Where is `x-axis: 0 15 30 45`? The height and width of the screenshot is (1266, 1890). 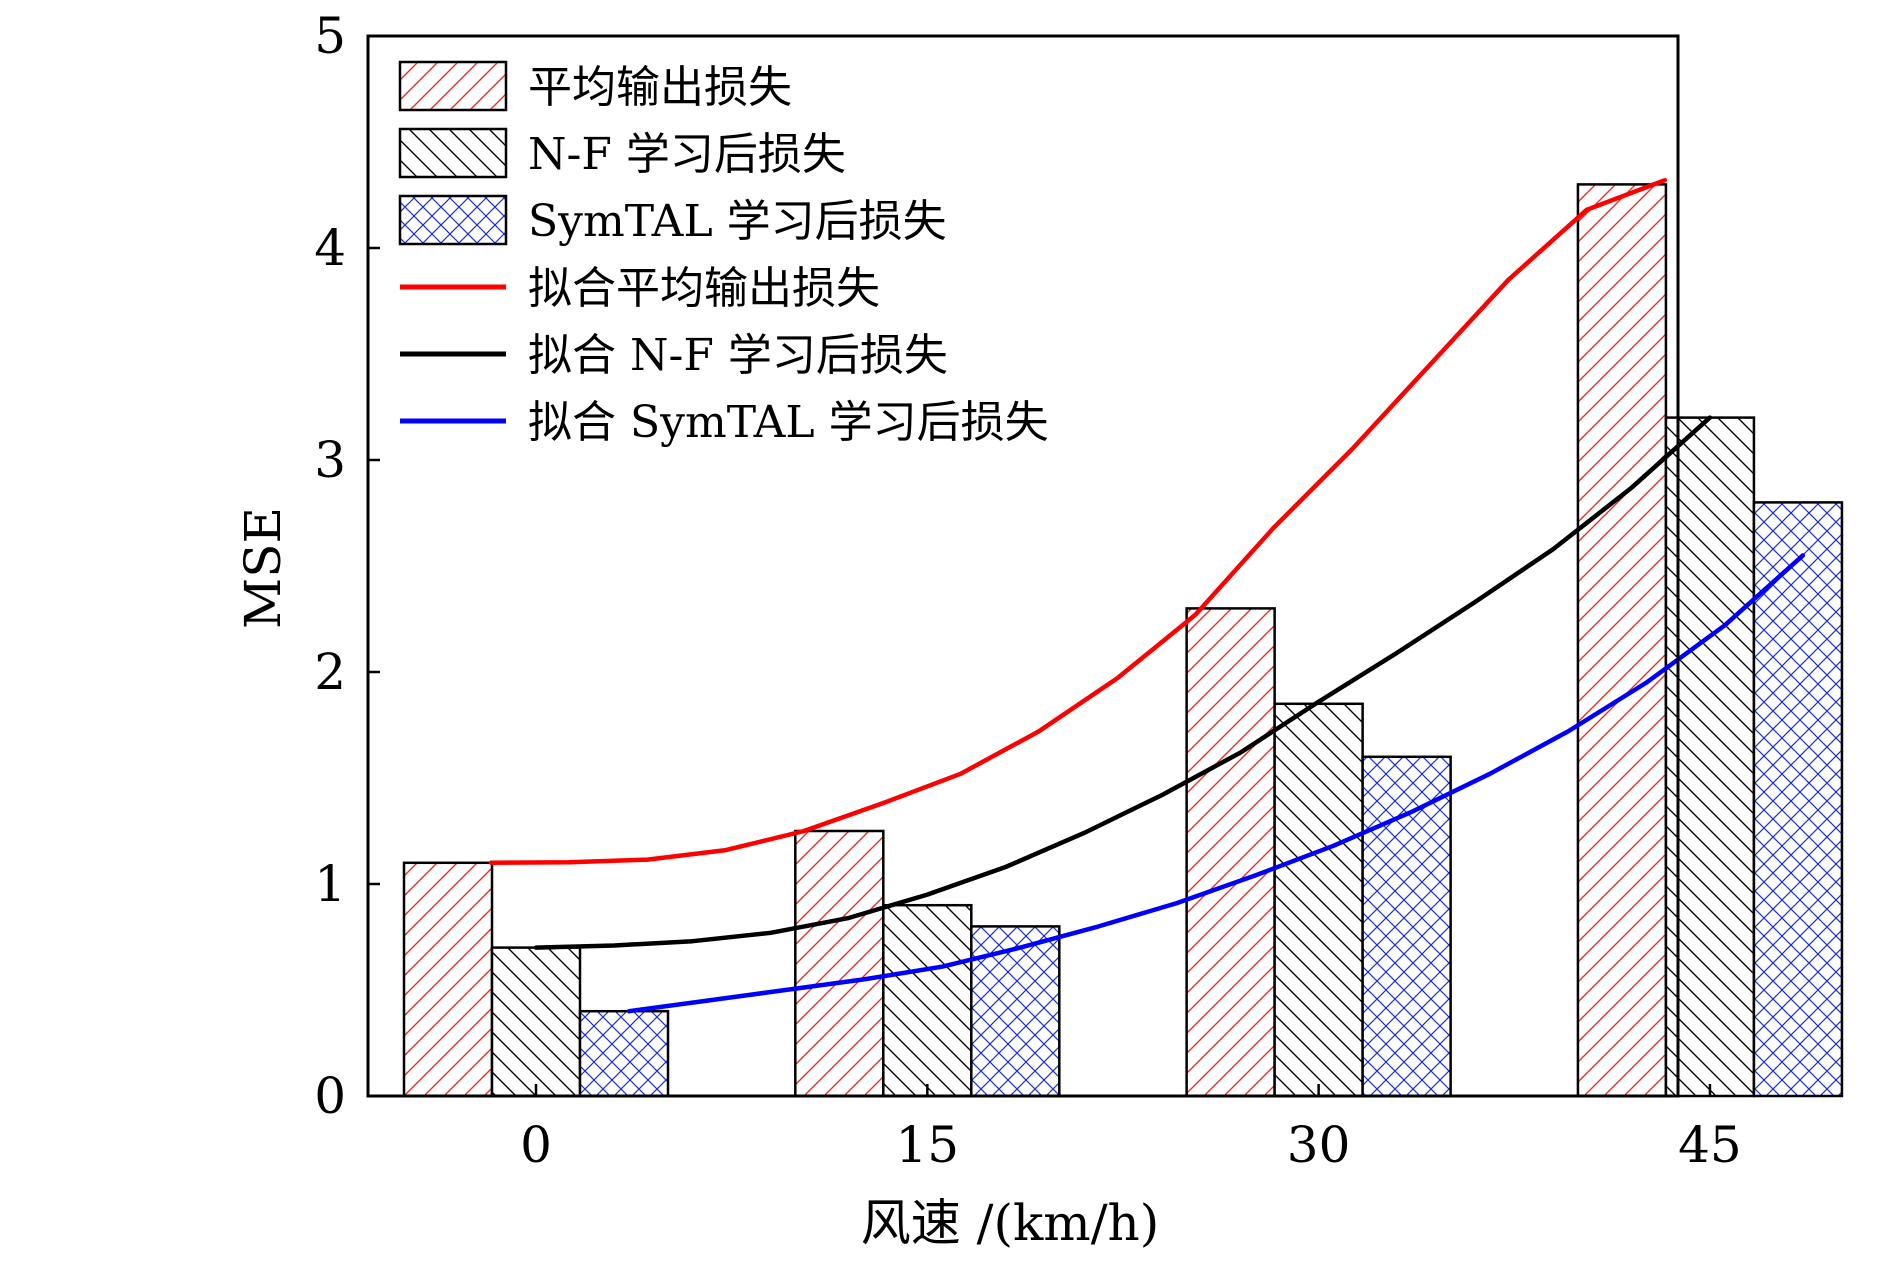
x-axis: 0 15 30 45 is located at coordinates (1131, 1129).